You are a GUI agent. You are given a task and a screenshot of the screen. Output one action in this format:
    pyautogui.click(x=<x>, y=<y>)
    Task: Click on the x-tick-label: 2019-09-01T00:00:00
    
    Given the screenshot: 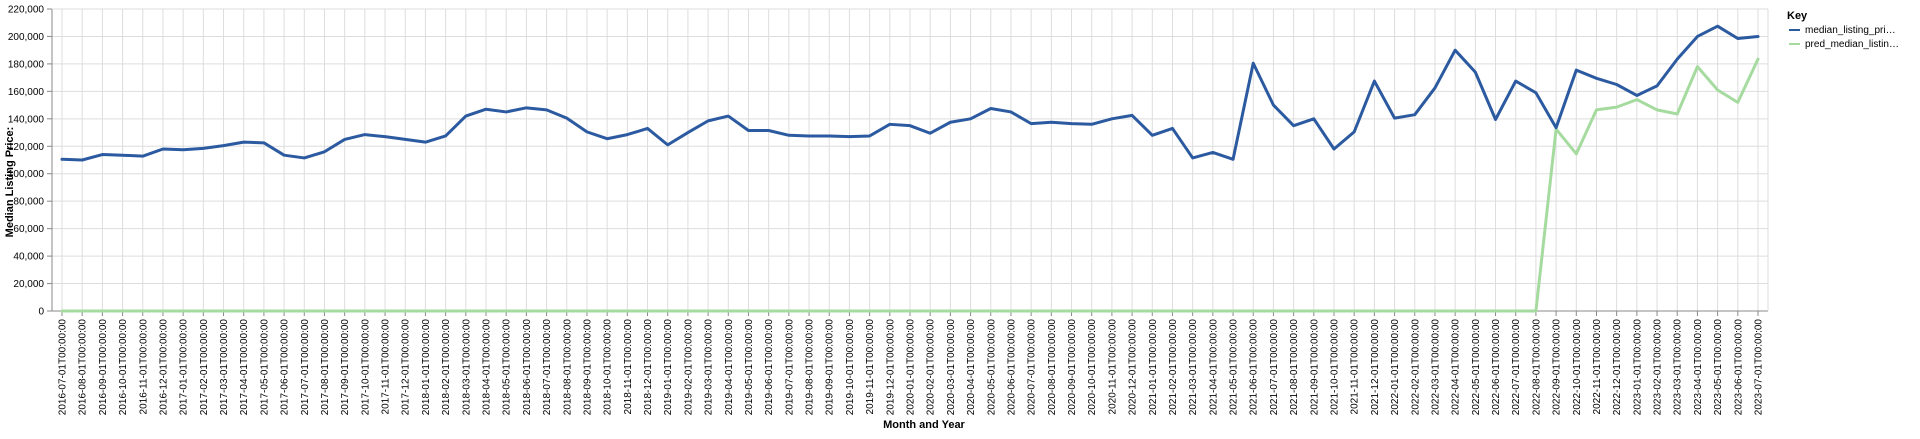 What is the action you would take?
    pyautogui.click(x=830, y=367)
    